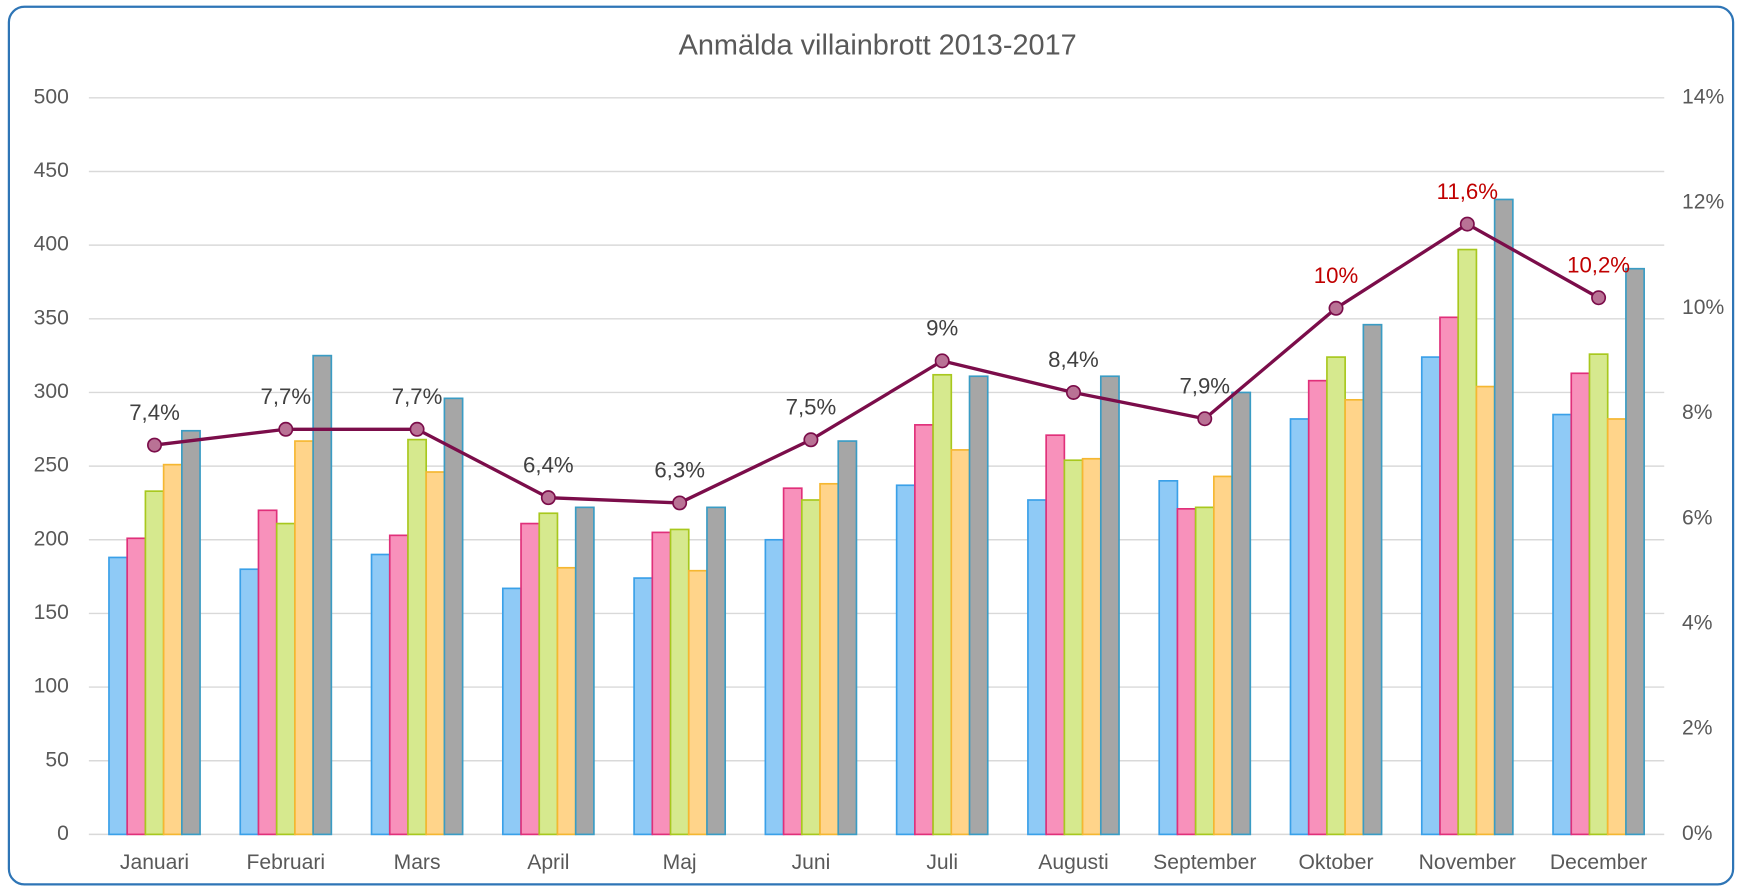 This screenshot has width=1742, height=890. Describe the element at coordinates (1598, 862) in the screenshot. I see `x-tick-label: December` at that location.